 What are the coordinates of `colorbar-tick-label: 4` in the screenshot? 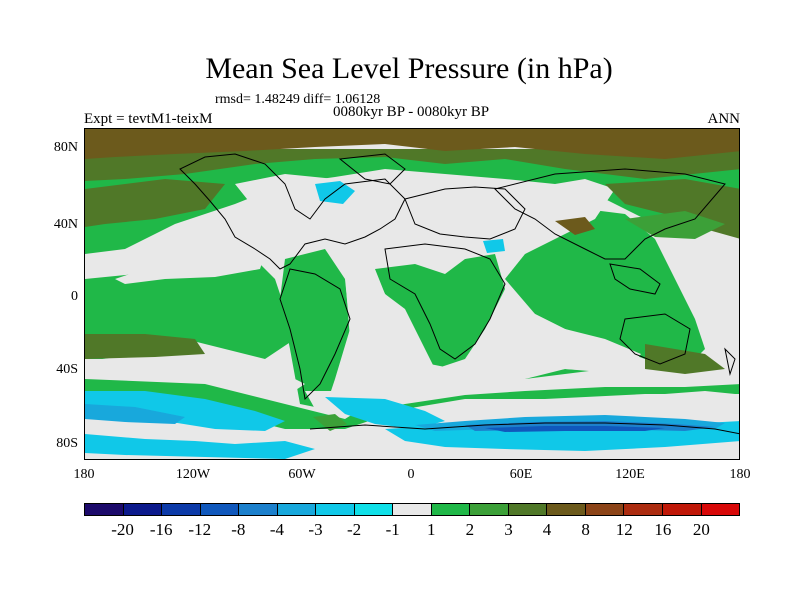 It's located at (547, 529).